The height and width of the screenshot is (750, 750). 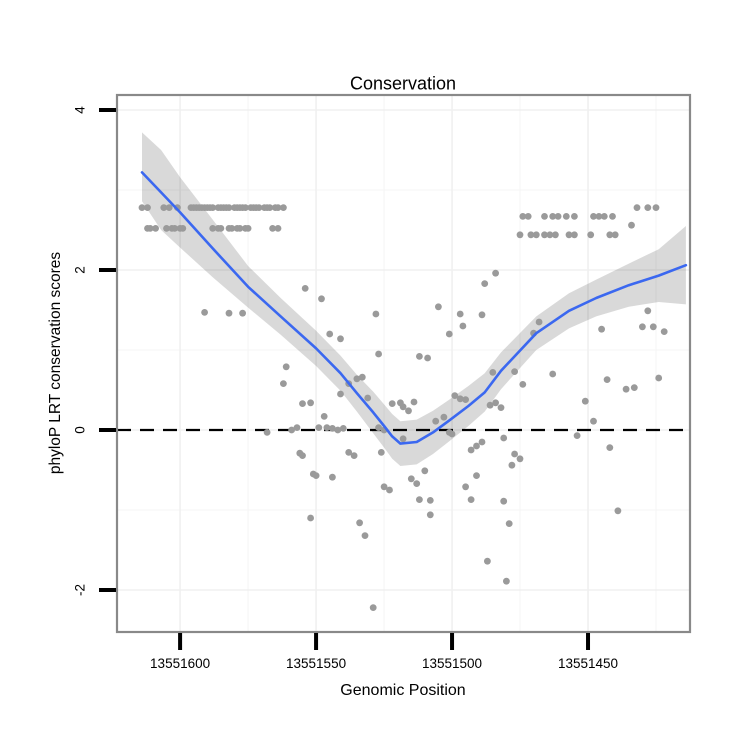 I want to click on y-tick-label: -2, so click(x=80, y=590).